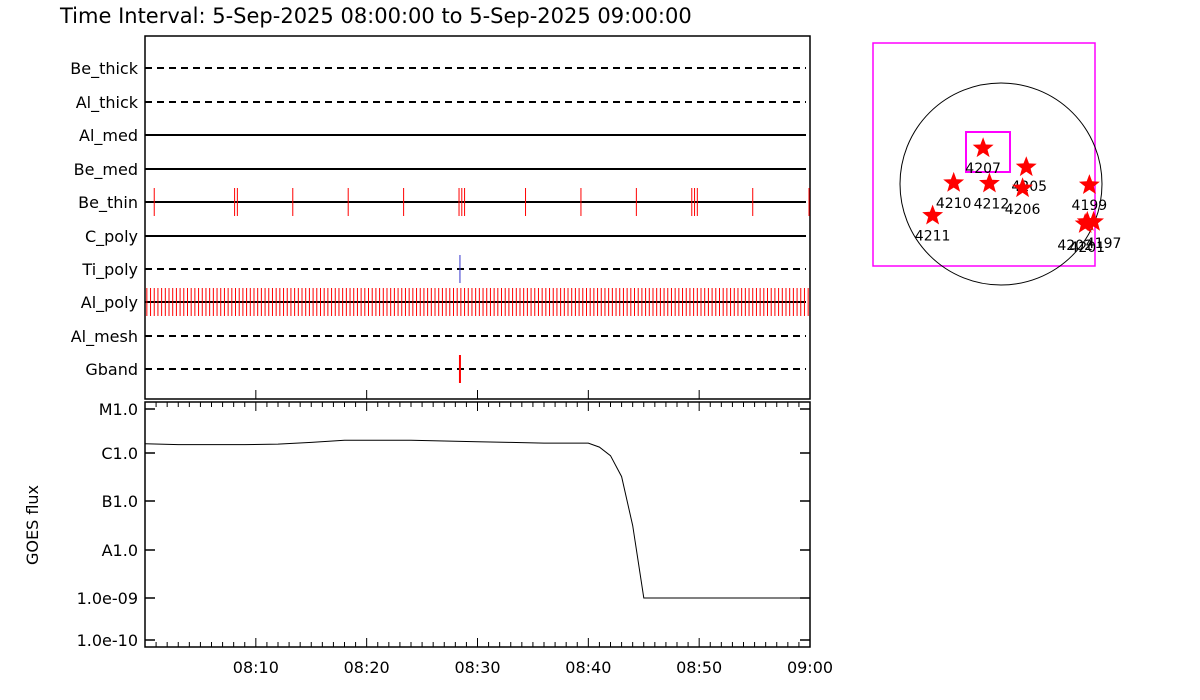  Describe the element at coordinates (1090, 206) in the screenshot. I see `active-region-label: 4199` at that location.